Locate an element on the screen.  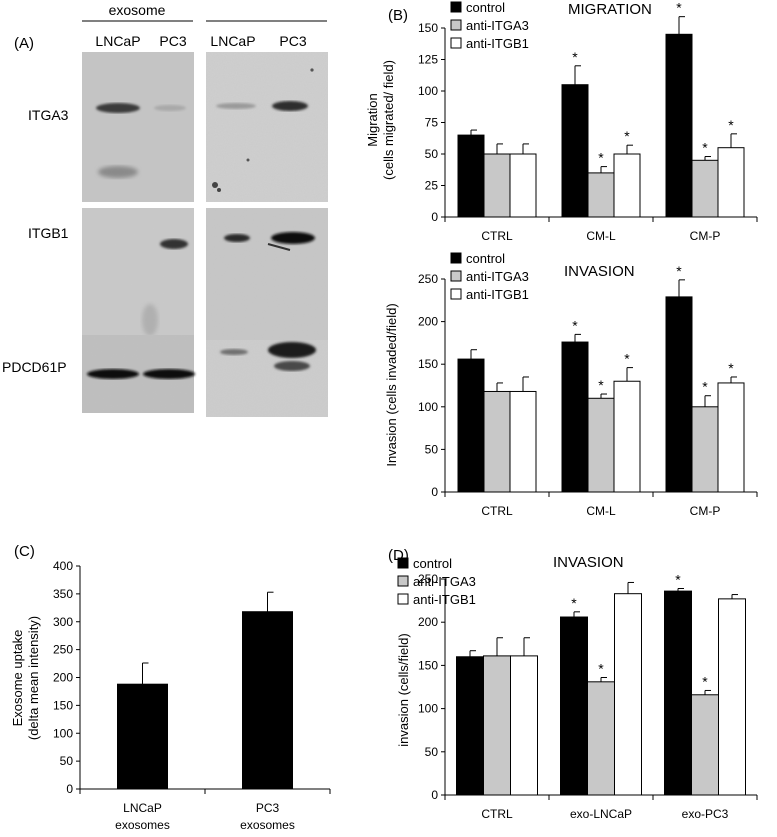
invasion_b-legend-label: control is located at coordinates (485, 258).